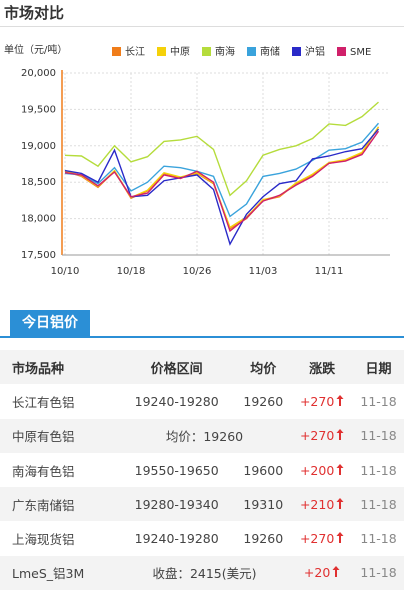 Image resolution: width=404 pixels, height=590 pixels. What do you see at coordinates (43, 540) in the screenshot?
I see `market-name: 上海现货铝` at bounding box center [43, 540].